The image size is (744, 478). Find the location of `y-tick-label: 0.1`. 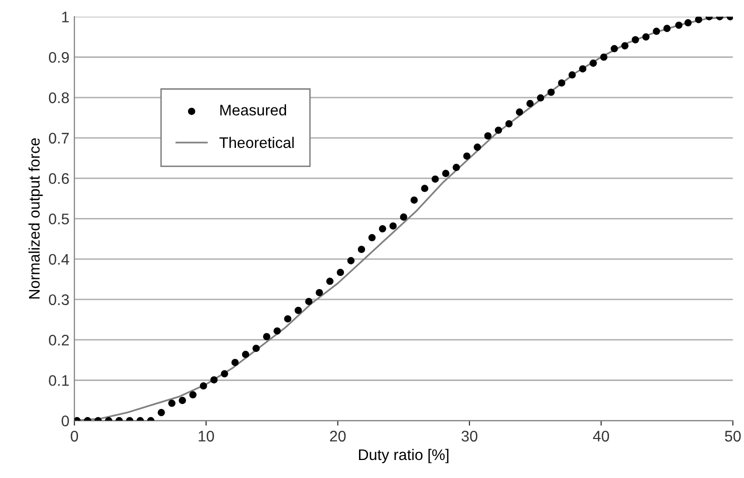

y-tick-label: 0.1 is located at coordinates (58, 380).